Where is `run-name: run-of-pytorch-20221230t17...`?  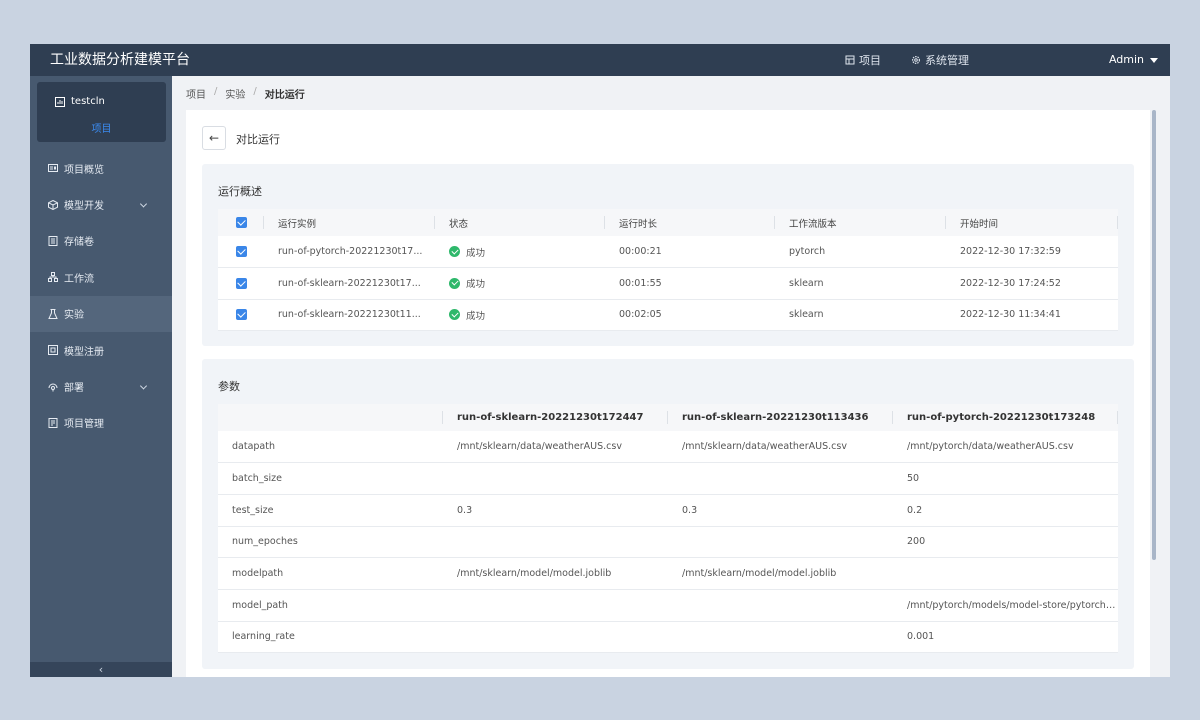
run-name: run-of-pytorch-20221230t17... is located at coordinates (349, 252).